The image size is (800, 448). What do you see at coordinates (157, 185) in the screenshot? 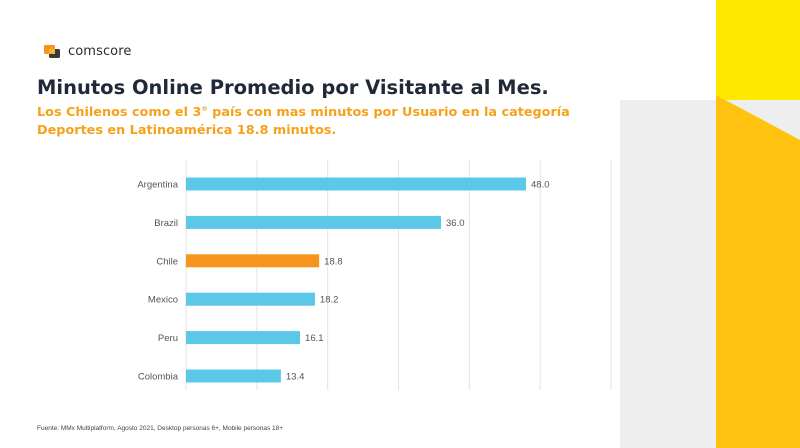
I see `category-label: Argentina` at bounding box center [157, 185].